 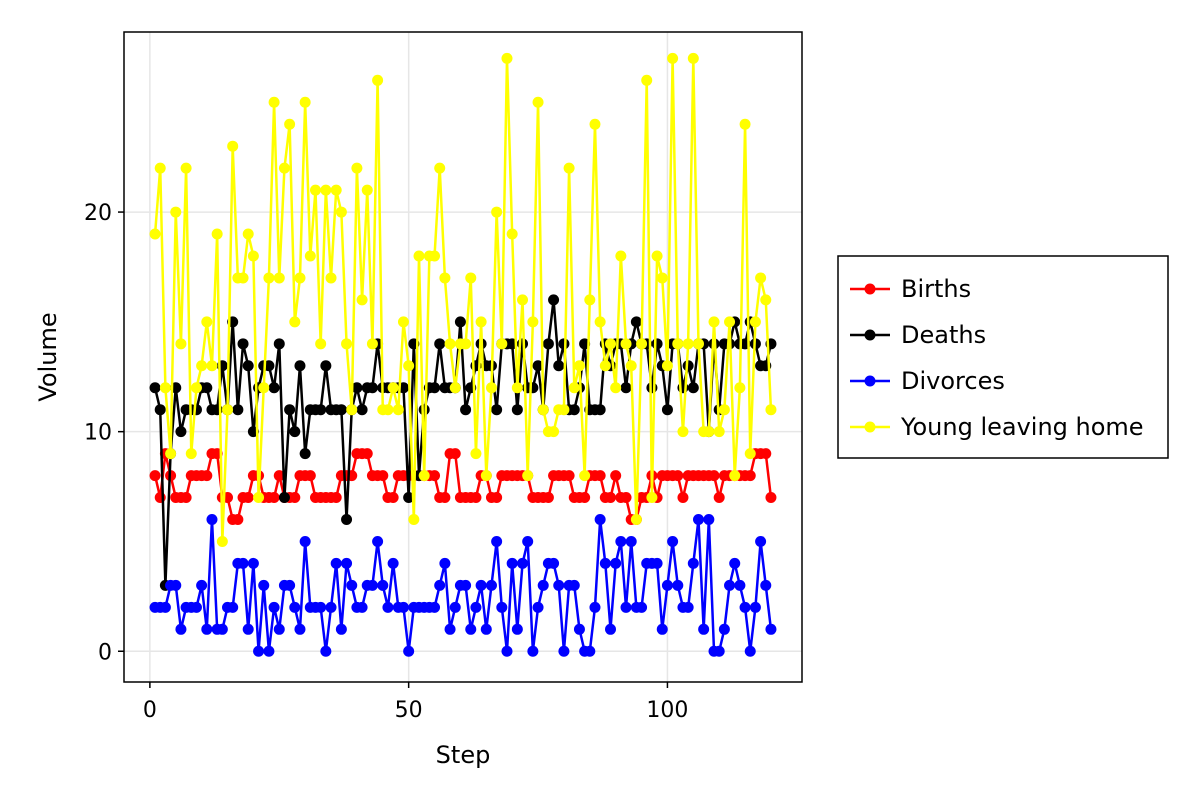 What do you see at coordinates (953, 381) in the screenshot?
I see `legend-label: Divorces` at bounding box center [953, 381].